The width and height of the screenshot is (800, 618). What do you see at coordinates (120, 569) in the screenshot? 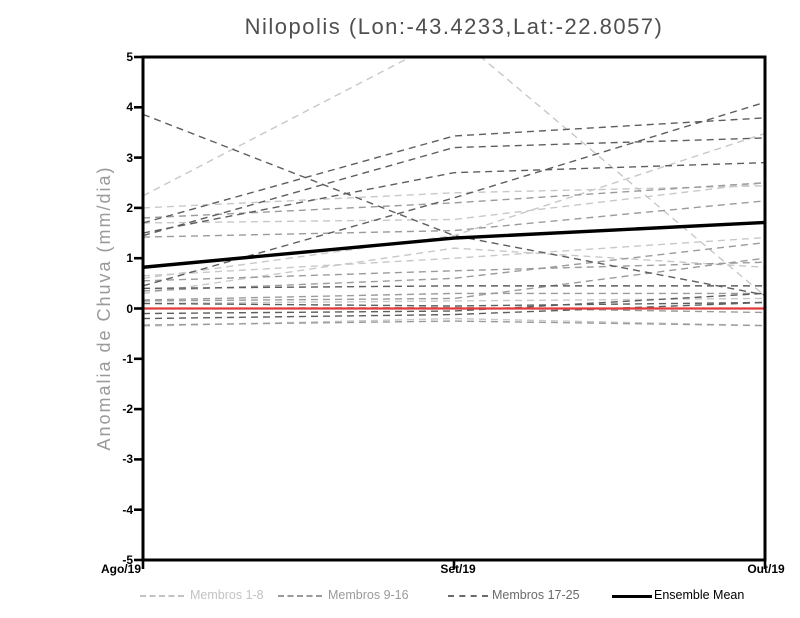
I see `x-tick-label: Ago/19` at bounding box center [120, 569].